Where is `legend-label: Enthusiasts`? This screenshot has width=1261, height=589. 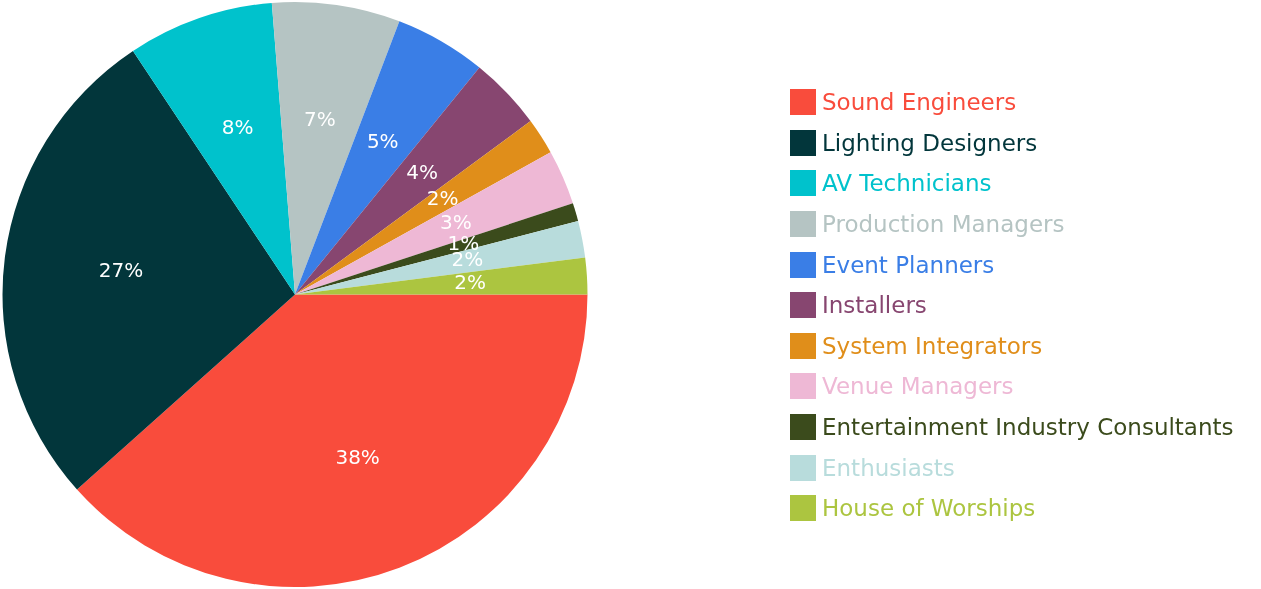 legend-label: Enthusiasts is located at coordinates (888, 467).